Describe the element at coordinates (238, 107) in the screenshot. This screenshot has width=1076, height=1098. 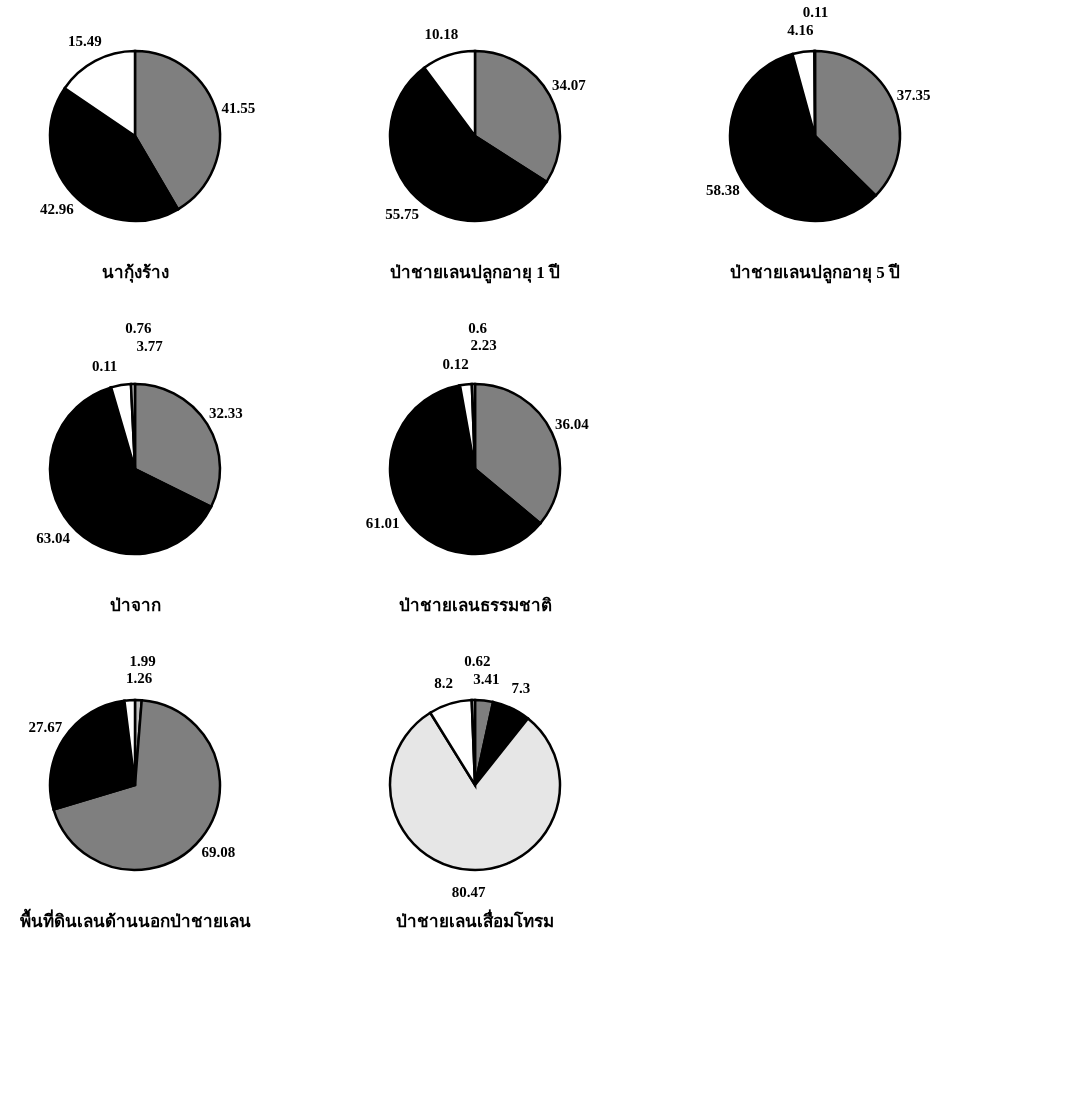
I see `data-label: 41.55` at that location.